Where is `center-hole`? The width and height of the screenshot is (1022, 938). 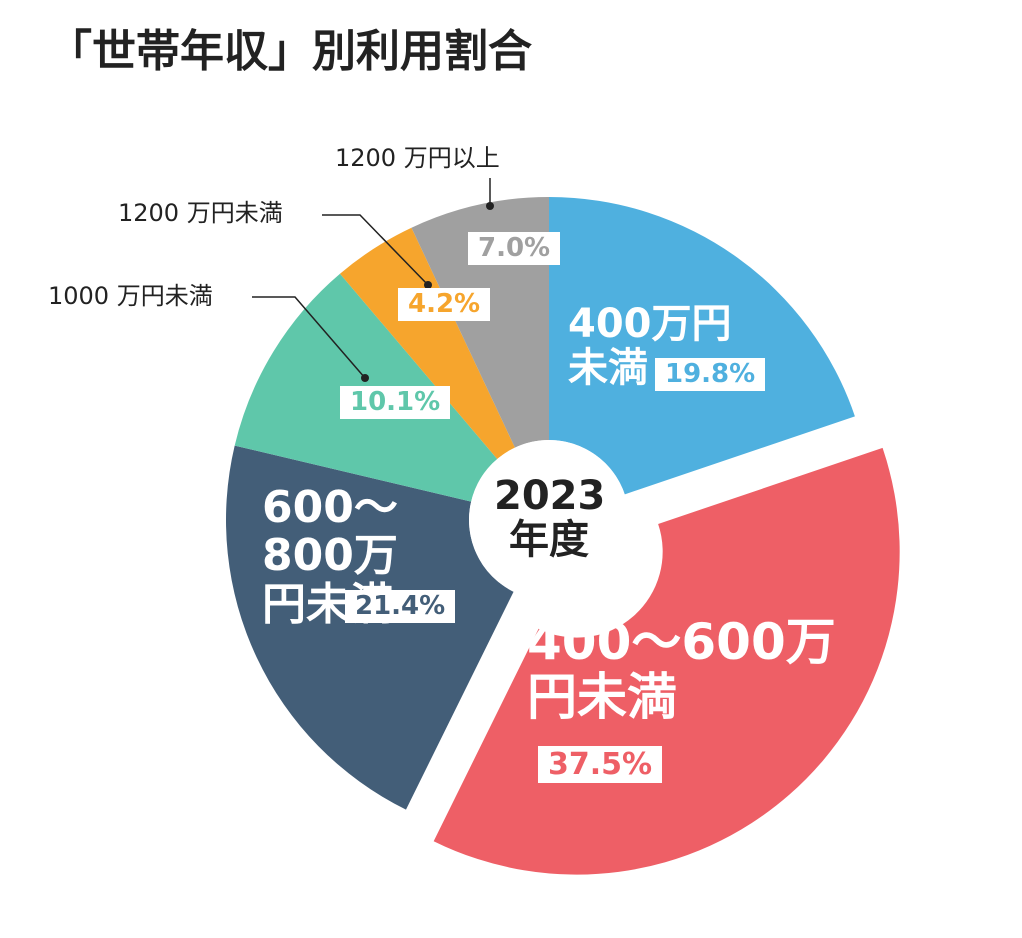 center-hole is located at coordinates (549, 520).